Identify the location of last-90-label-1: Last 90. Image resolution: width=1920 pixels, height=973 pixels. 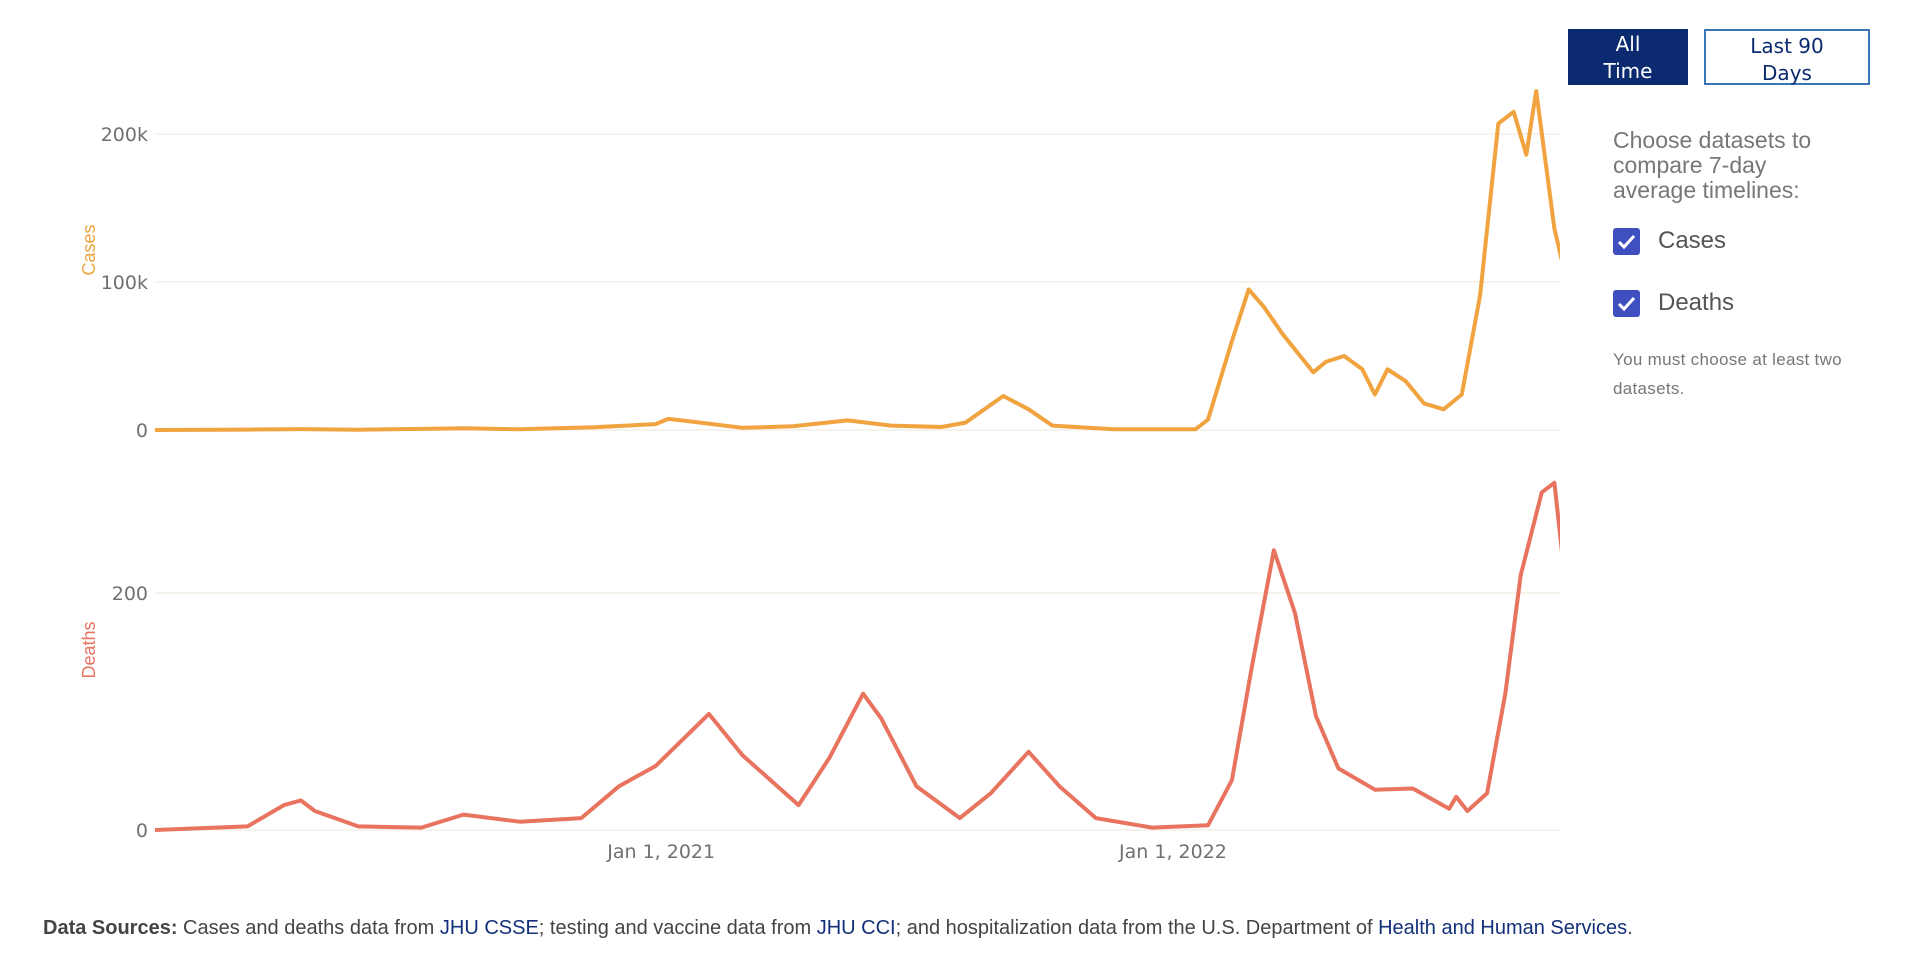
(1787, 46).